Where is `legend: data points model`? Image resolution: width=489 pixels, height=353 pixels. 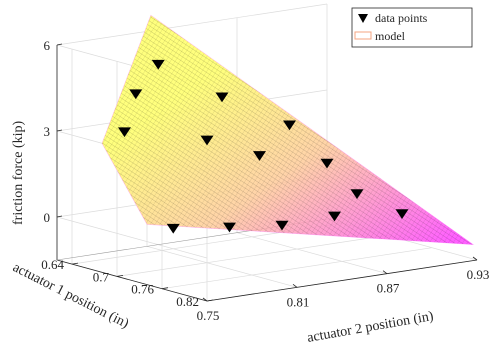
legend: data points model is located at coordinates (412, 27).